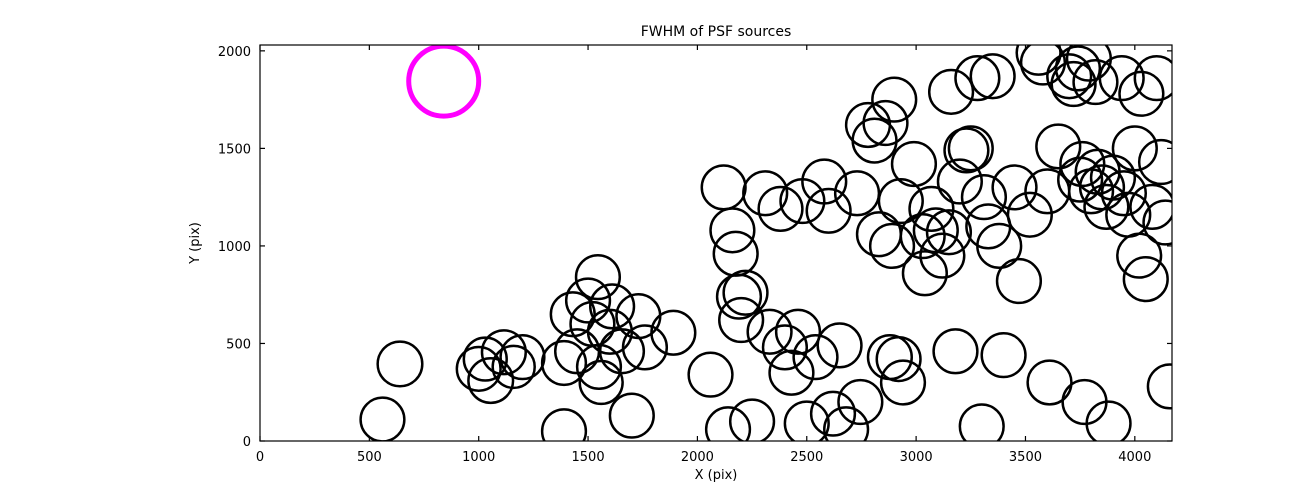  I want to click on x-tick-label: 4000, so click(1134, 457).